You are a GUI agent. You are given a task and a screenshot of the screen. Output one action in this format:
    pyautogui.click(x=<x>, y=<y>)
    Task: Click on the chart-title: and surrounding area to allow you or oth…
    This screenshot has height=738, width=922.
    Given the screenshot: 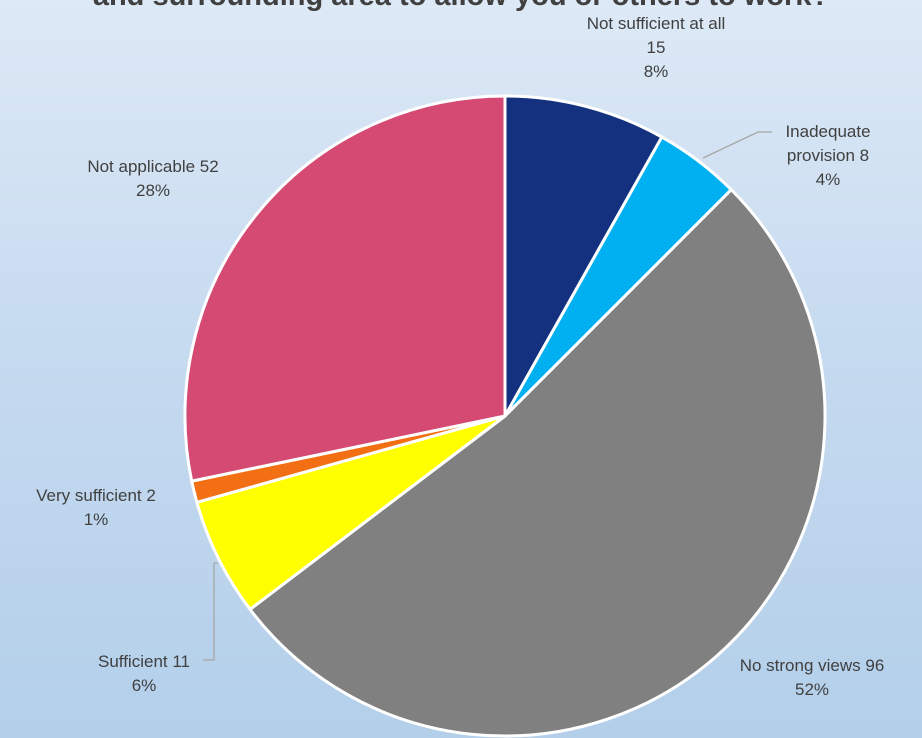 What is the action you would take?
    pyautogui.click(x=461, y=6)
    